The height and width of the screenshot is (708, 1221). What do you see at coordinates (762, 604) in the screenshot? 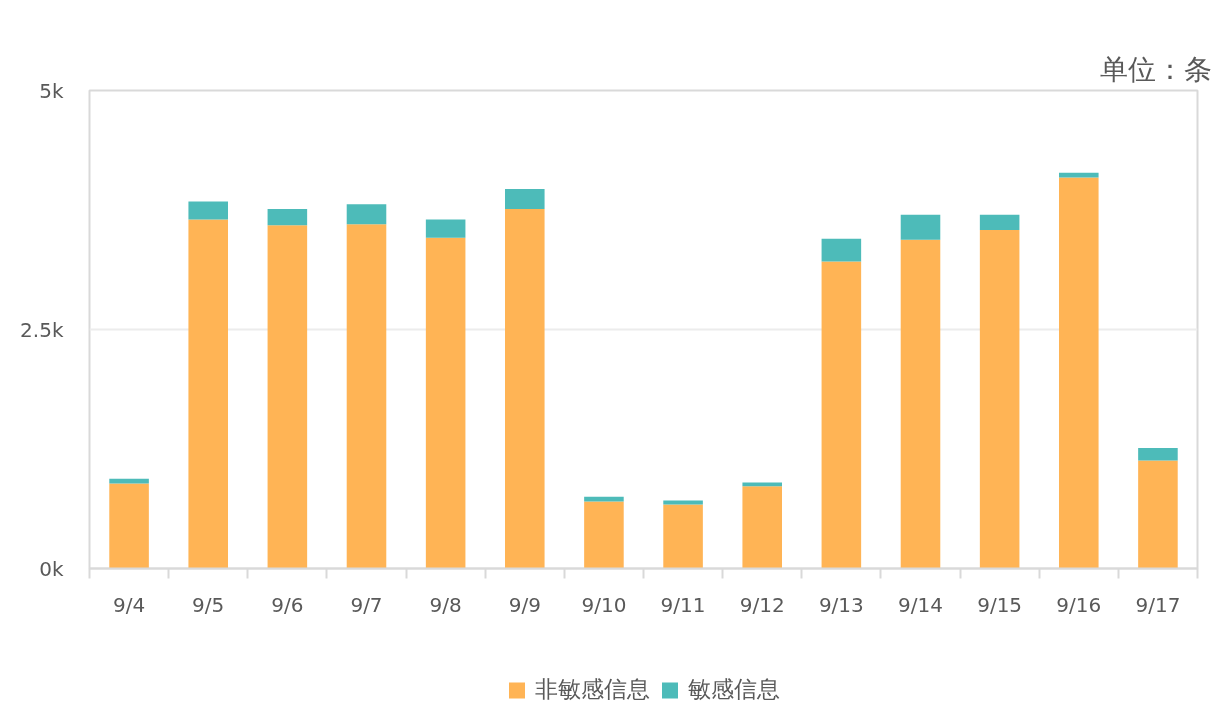
I see `x-tick-label: 9/12` at bounding box center [762, 604].